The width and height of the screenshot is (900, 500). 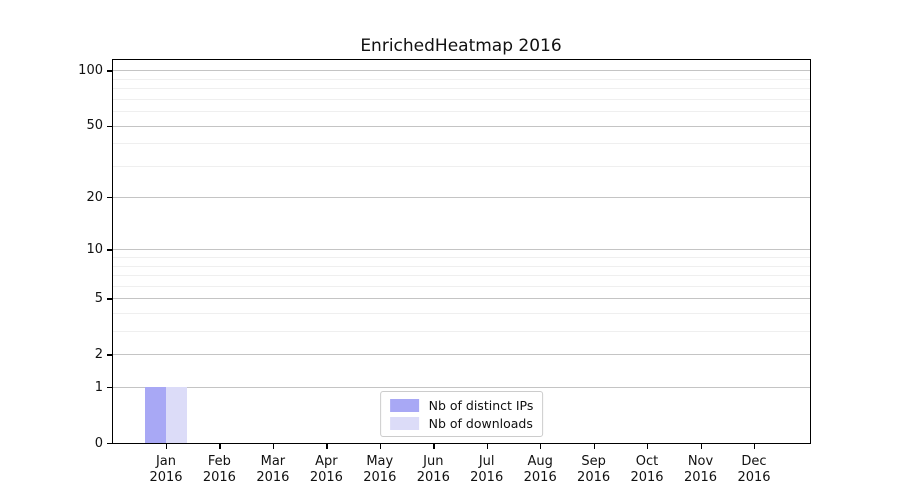 I want to click on x-tick-month: Mar, so click(x=273, y=461).